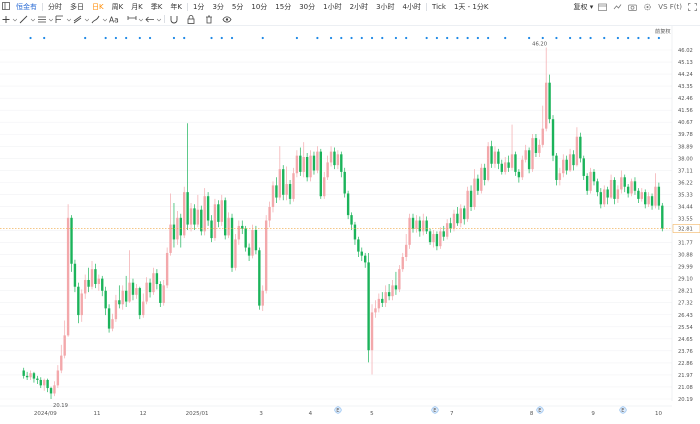  I want to click on period-tab: 10分, so click(259, 6).